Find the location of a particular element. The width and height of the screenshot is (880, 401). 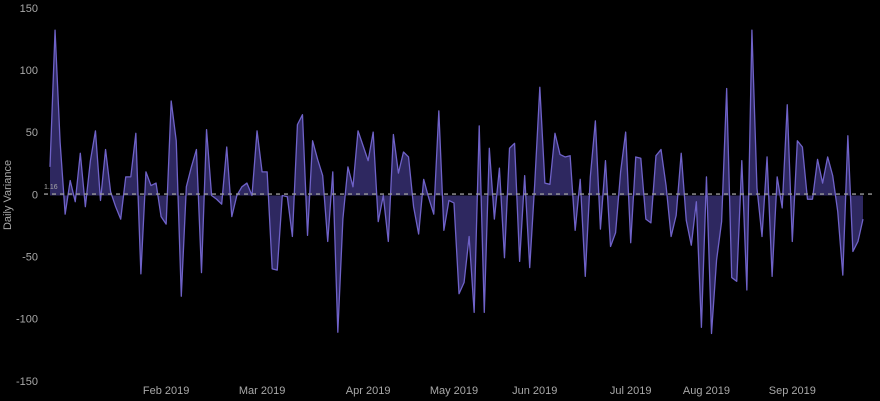

x-tick-label: Sep 2019 is located at coordinates (792, 391).